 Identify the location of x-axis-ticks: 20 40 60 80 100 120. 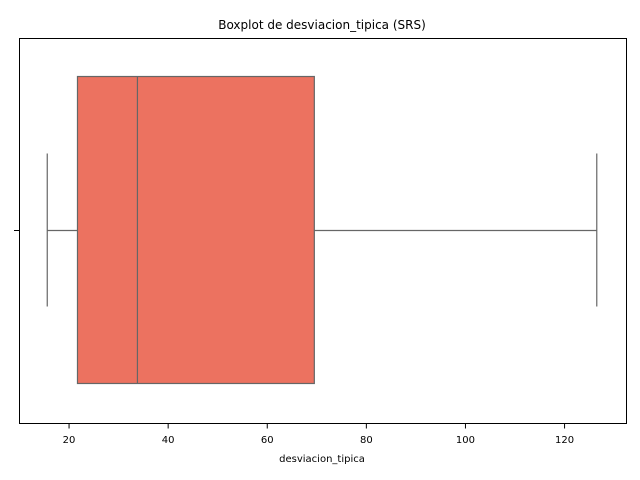
(318, 434).